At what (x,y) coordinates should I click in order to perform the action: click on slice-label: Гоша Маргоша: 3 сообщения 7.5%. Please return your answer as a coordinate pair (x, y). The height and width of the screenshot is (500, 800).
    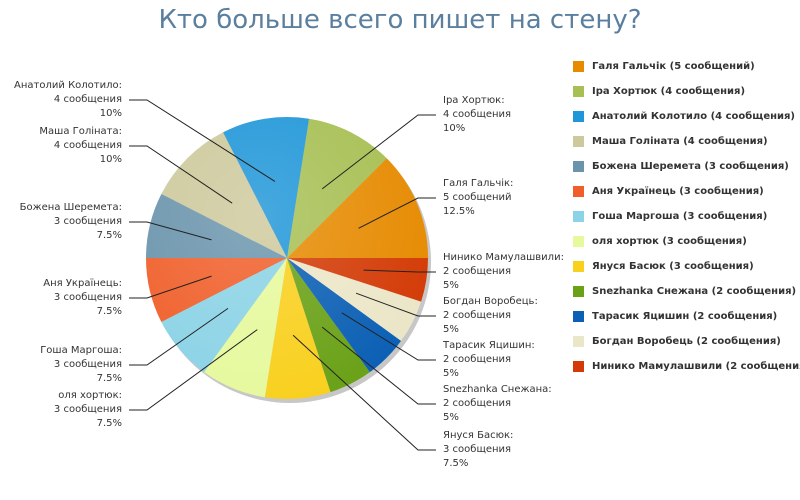
    Looking at the image, I should click on (81, 364).